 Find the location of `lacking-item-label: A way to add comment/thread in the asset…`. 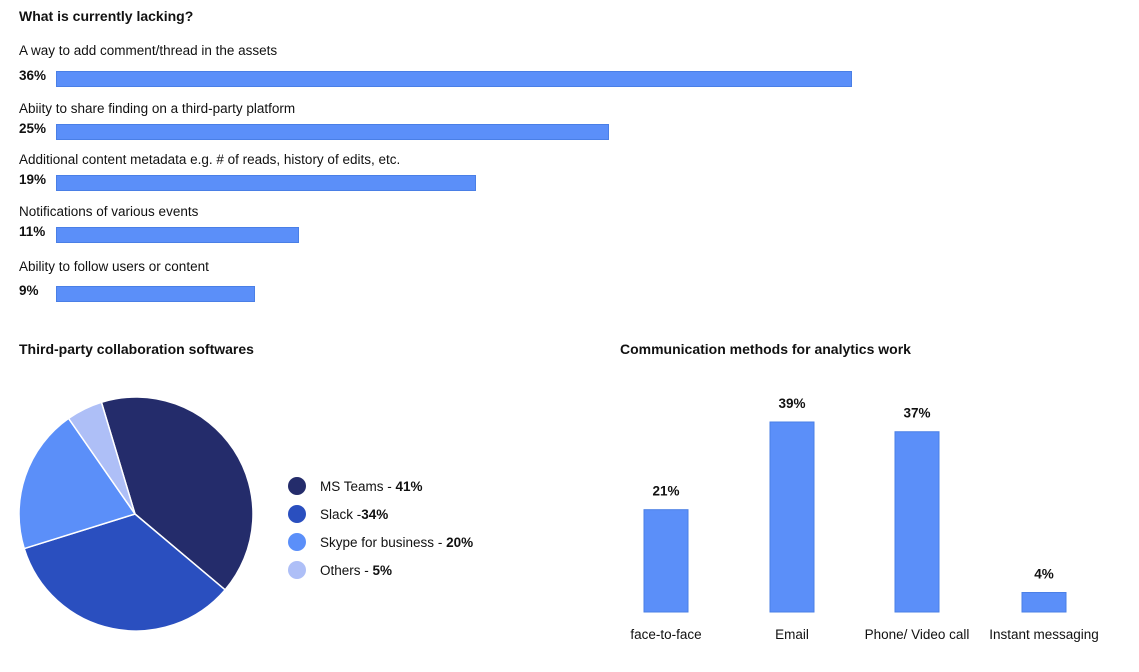

lacking-item-label: A way to add comment/thread in the asset… is located at coordinates (148, 50).